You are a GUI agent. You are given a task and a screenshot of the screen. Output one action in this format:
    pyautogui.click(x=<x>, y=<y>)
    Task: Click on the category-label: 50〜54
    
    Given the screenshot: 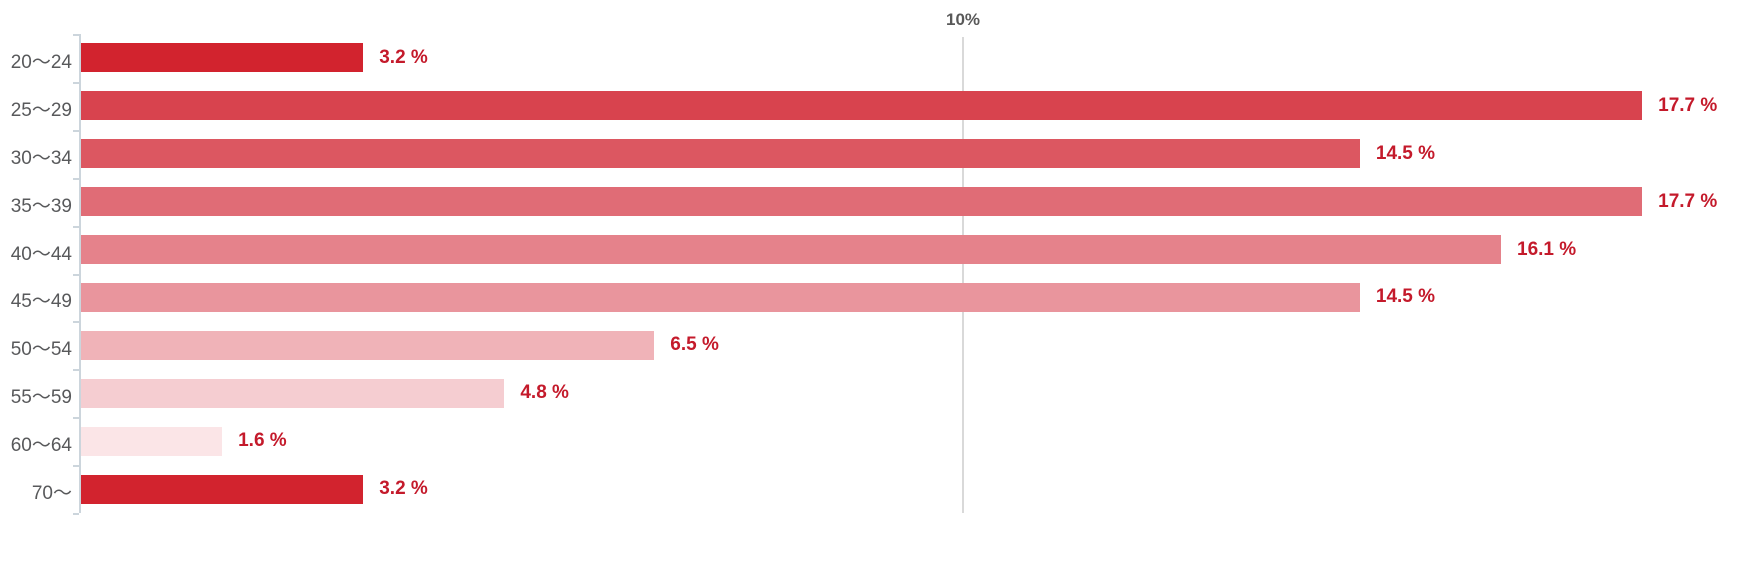 What is the action you would take?
    pyautogui.click(x=41, y=350)
    